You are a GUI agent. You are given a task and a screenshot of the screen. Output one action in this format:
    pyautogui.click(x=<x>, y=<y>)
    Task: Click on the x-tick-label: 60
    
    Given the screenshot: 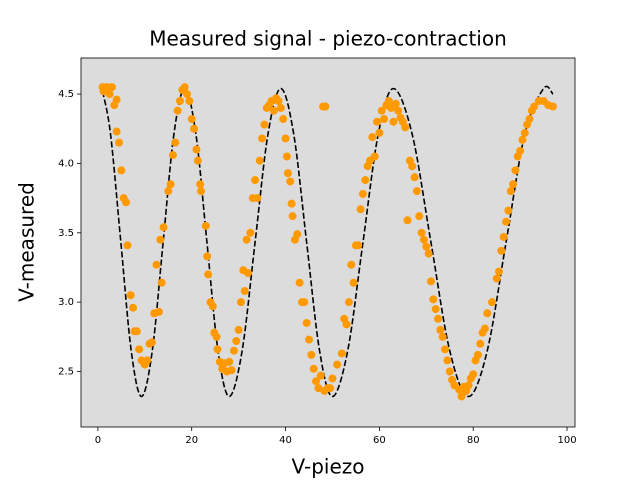 What is the action you would take?
    pyautogui.click(x=379, y=440)
    